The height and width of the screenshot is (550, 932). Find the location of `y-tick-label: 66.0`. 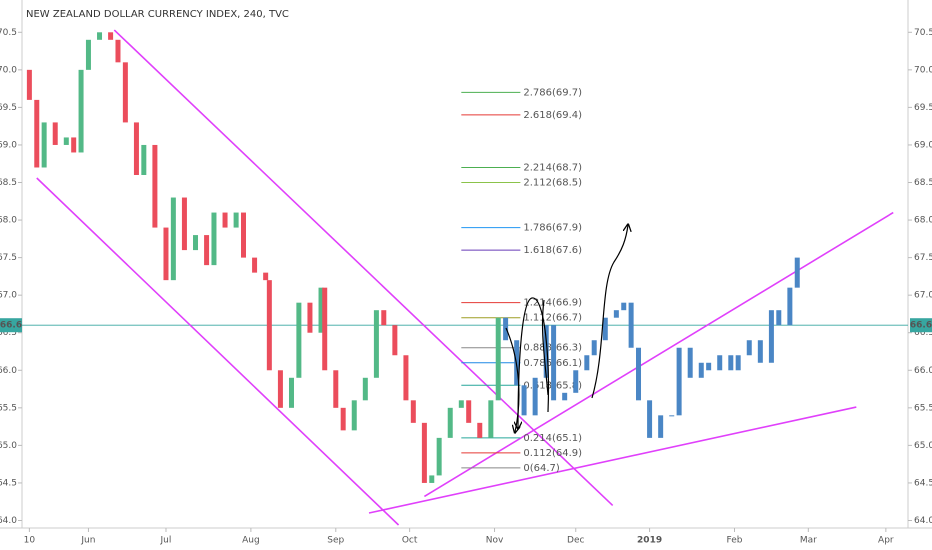

y-tick-label: 66.0 is located at coordinates (923, 371).